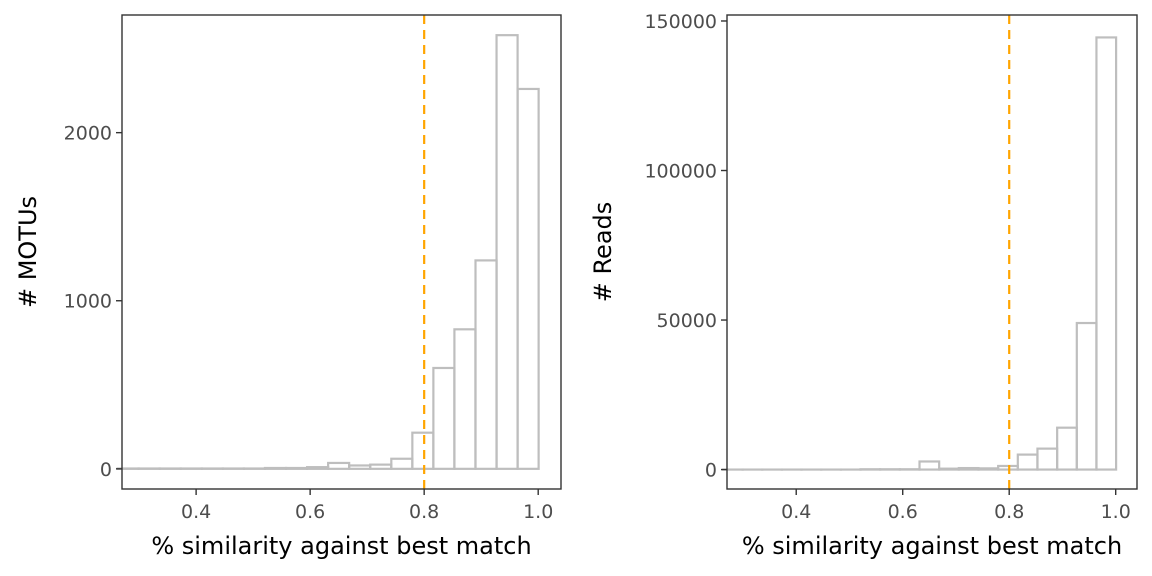 This screenshot has height=576, width=1152. I want to click on y-tick-label: 1000, so click(88, 302).